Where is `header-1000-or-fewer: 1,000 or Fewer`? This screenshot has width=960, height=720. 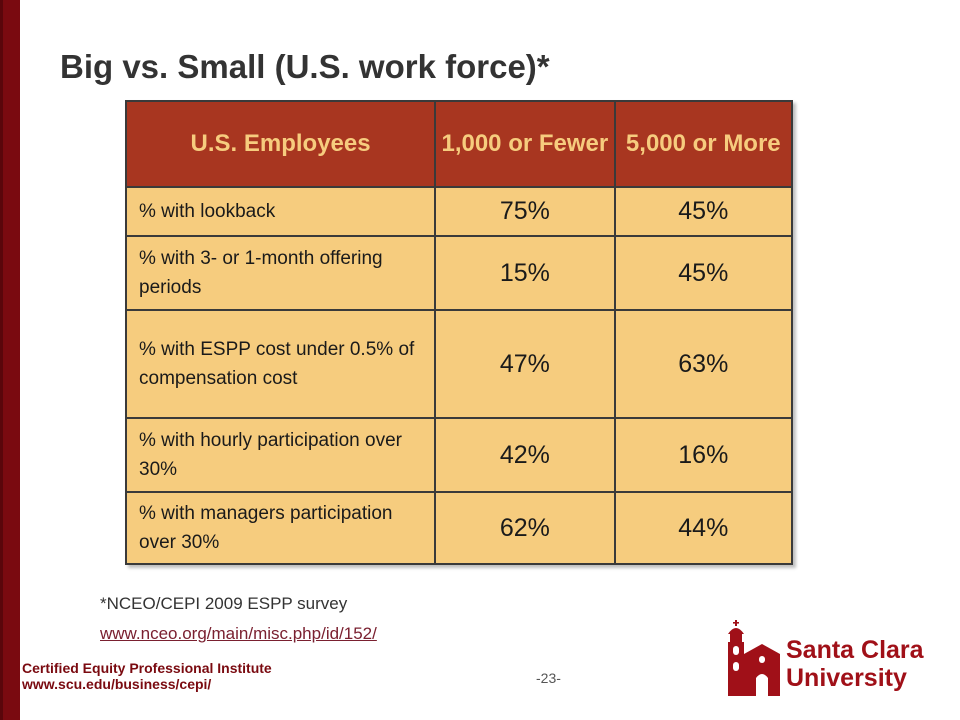
header-1000-or-fewer: 1,000 or Fewer is located at coordinates (525, 144).